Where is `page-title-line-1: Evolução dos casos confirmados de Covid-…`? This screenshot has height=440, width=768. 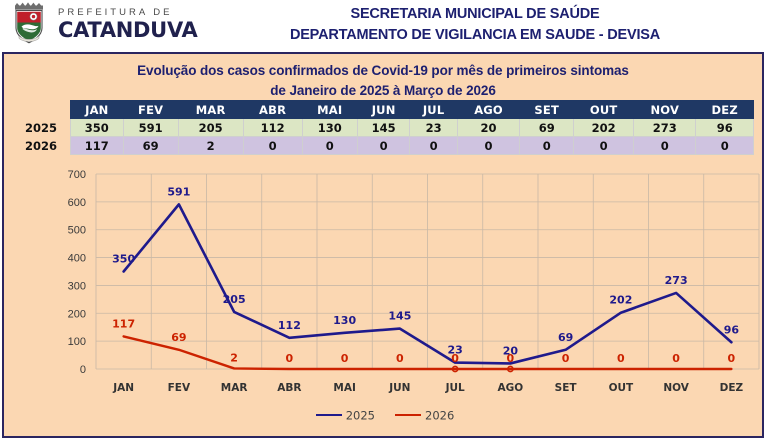 page-title-line-1: Evolução dos casos confirmados de Covid-… is located at coordinates (383, 70).